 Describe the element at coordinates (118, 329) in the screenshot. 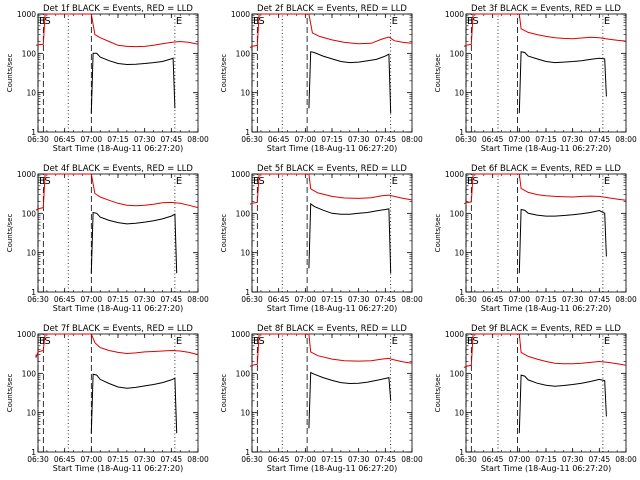

I see `panel-title: Det 7f BLACK = Events, RED = LLD` at that location.